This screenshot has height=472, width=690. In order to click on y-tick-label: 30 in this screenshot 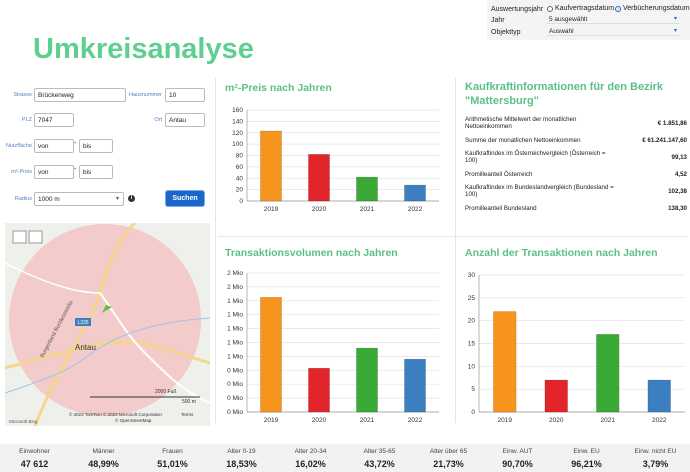, I will do `click(472, 275)`.